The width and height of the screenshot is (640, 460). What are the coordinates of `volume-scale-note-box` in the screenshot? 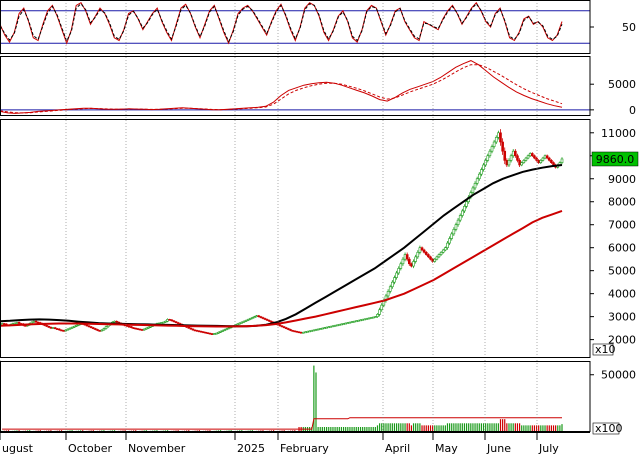 It's located at (606, 428).